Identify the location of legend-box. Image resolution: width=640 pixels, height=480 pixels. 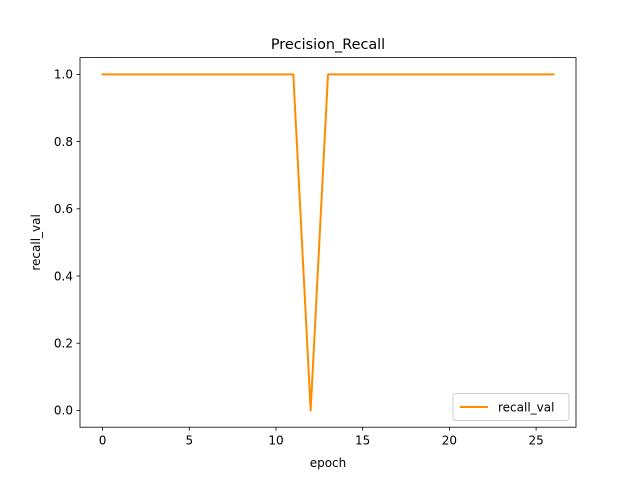
(511, 407).